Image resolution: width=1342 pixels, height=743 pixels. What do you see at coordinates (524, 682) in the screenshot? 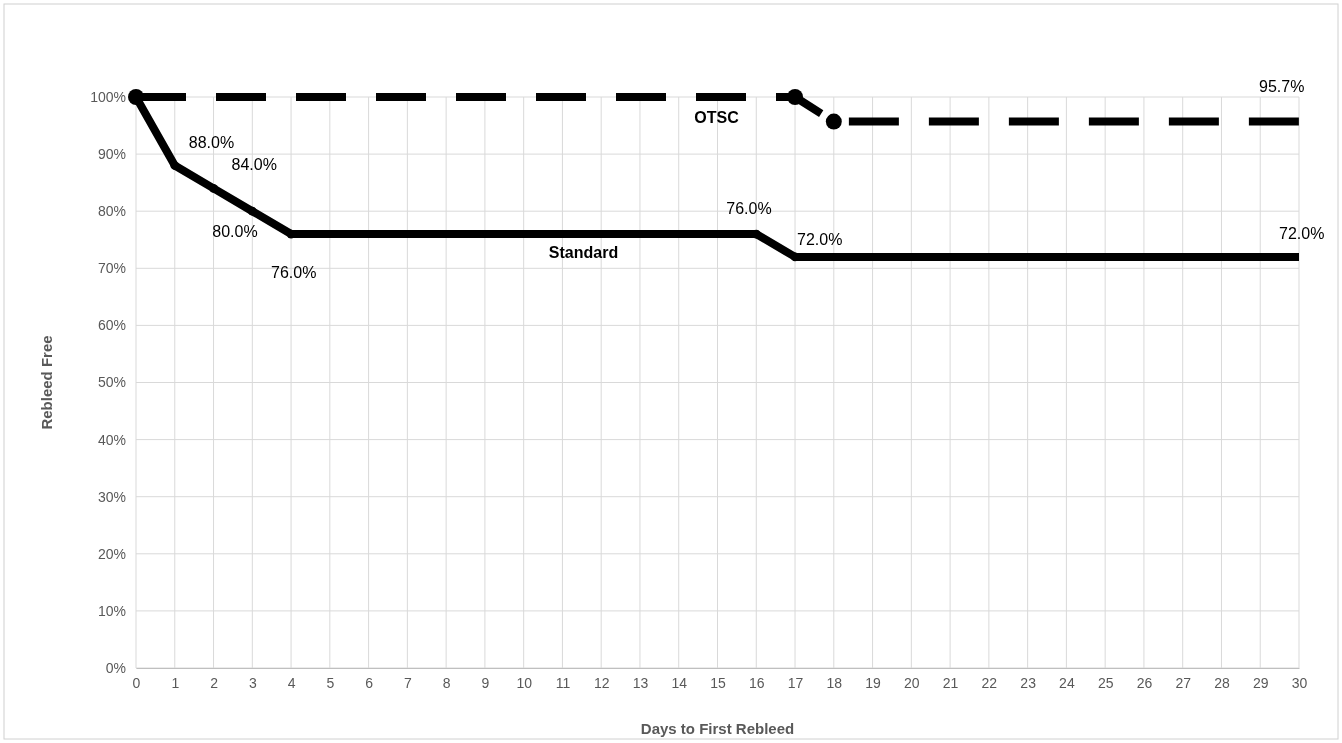
I see `x-tick-label: 10` at bounding box center [524, 682].